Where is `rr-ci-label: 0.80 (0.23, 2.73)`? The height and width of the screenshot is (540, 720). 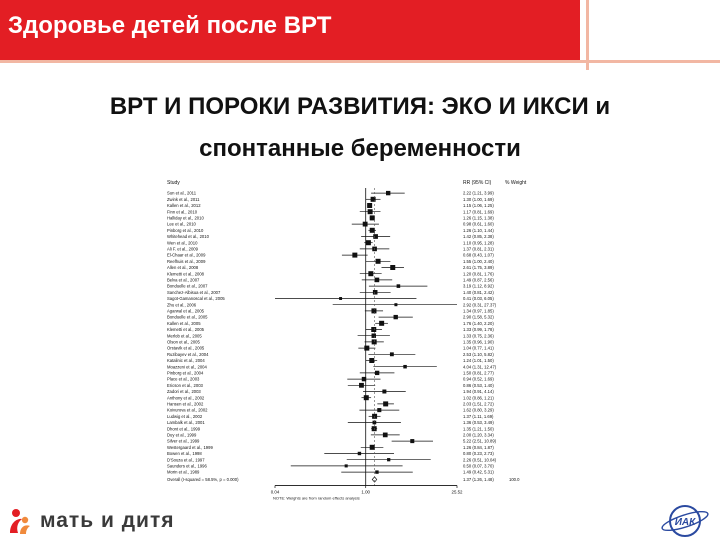
rr-ci-label: 0.80 (0.23, 2.73) is located at coordinates (478, 453).